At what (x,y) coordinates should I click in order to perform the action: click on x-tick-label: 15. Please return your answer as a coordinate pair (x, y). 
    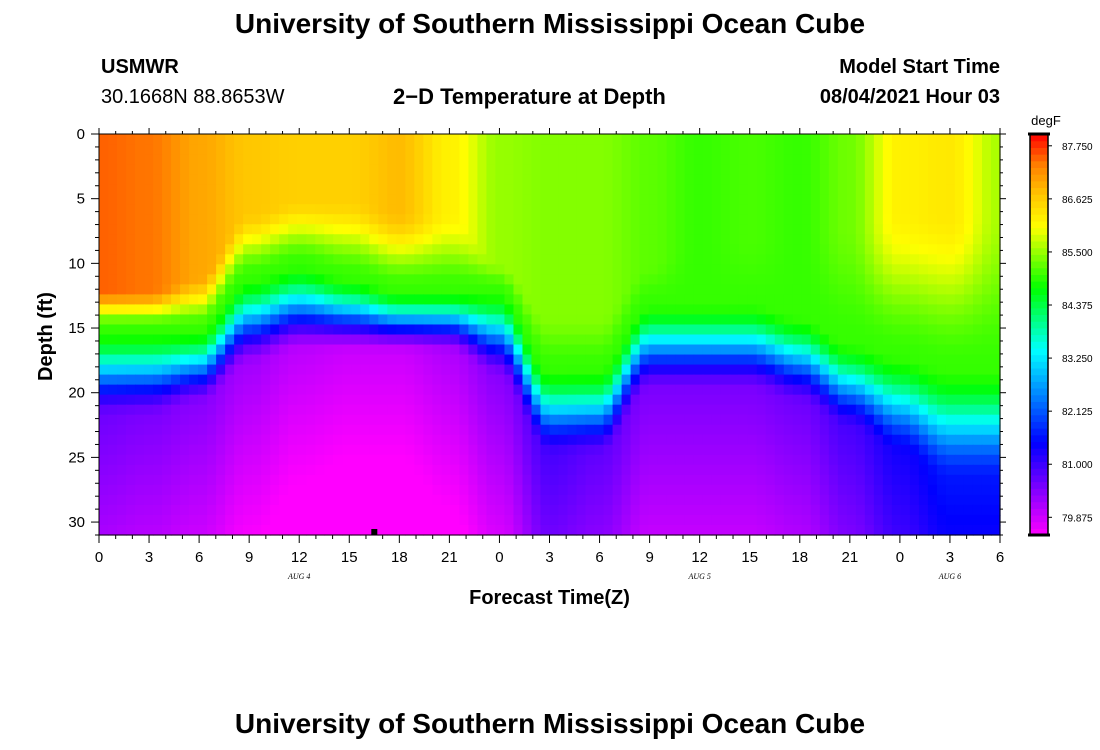
    Looking at the image, I should click on (749, 557).